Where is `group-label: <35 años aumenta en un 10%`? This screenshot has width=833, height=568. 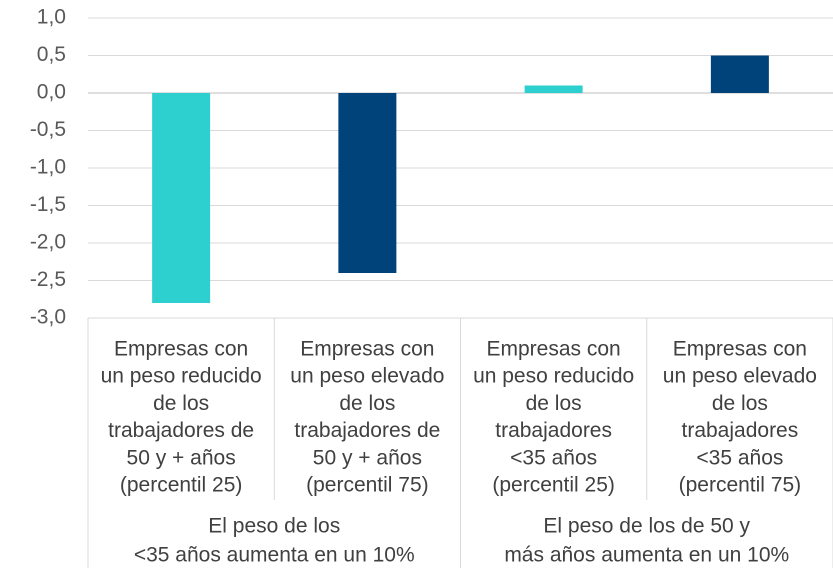 group-label: <35 años aumenta en un 10% is located at coordinates (274, 555).